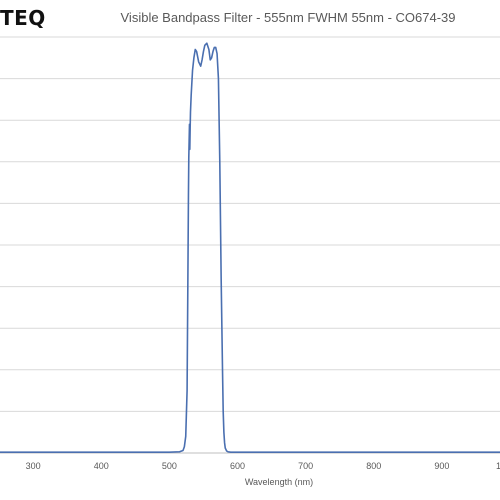 The height and width of the screenshot is (500, 500). What do you see at coordinates (373, 466) in the screenshot?
I see `x-tick-label: 800` at bounding box center [373, 466].